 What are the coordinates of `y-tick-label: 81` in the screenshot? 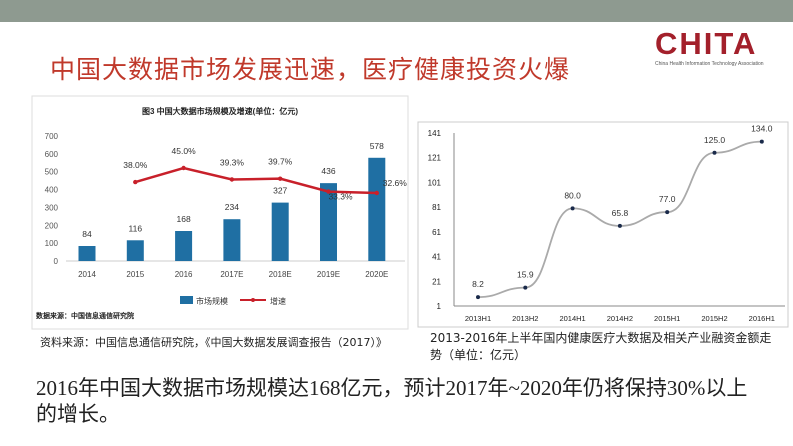 It's located at (436, 207).